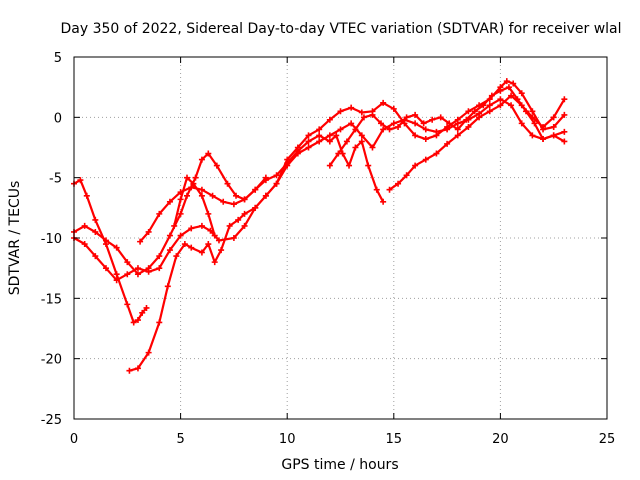  Describe the element at coordinates (51, 299) in the screenshot. I see `y-tick-label: -15` at that location.